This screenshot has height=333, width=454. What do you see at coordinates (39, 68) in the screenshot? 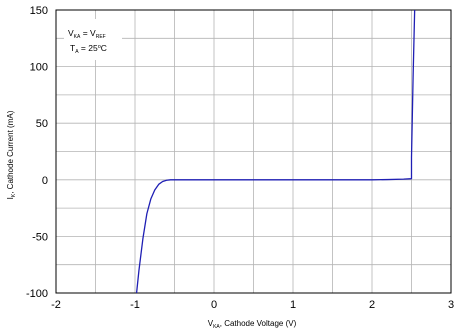
I see `y-tick-label: 100` at bounding box center [39, 68].